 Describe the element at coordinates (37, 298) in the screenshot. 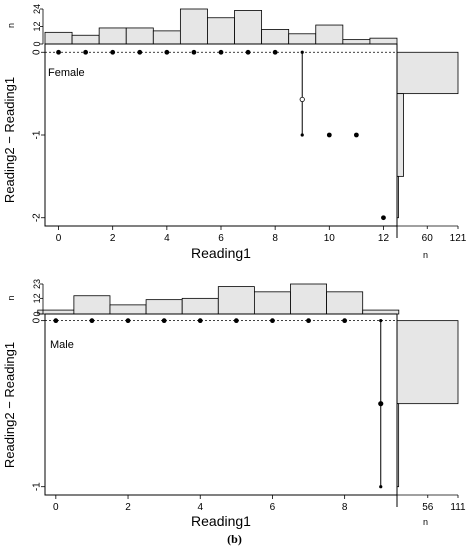

I see `male-top-hist-tick-label: 12` at that location.